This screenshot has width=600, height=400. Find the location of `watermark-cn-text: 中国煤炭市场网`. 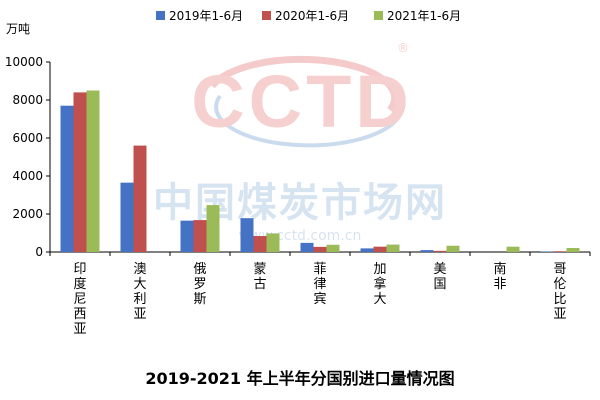

watermark-cn-text: 中国煤炭市场网 is located at coordinates (300, 203).